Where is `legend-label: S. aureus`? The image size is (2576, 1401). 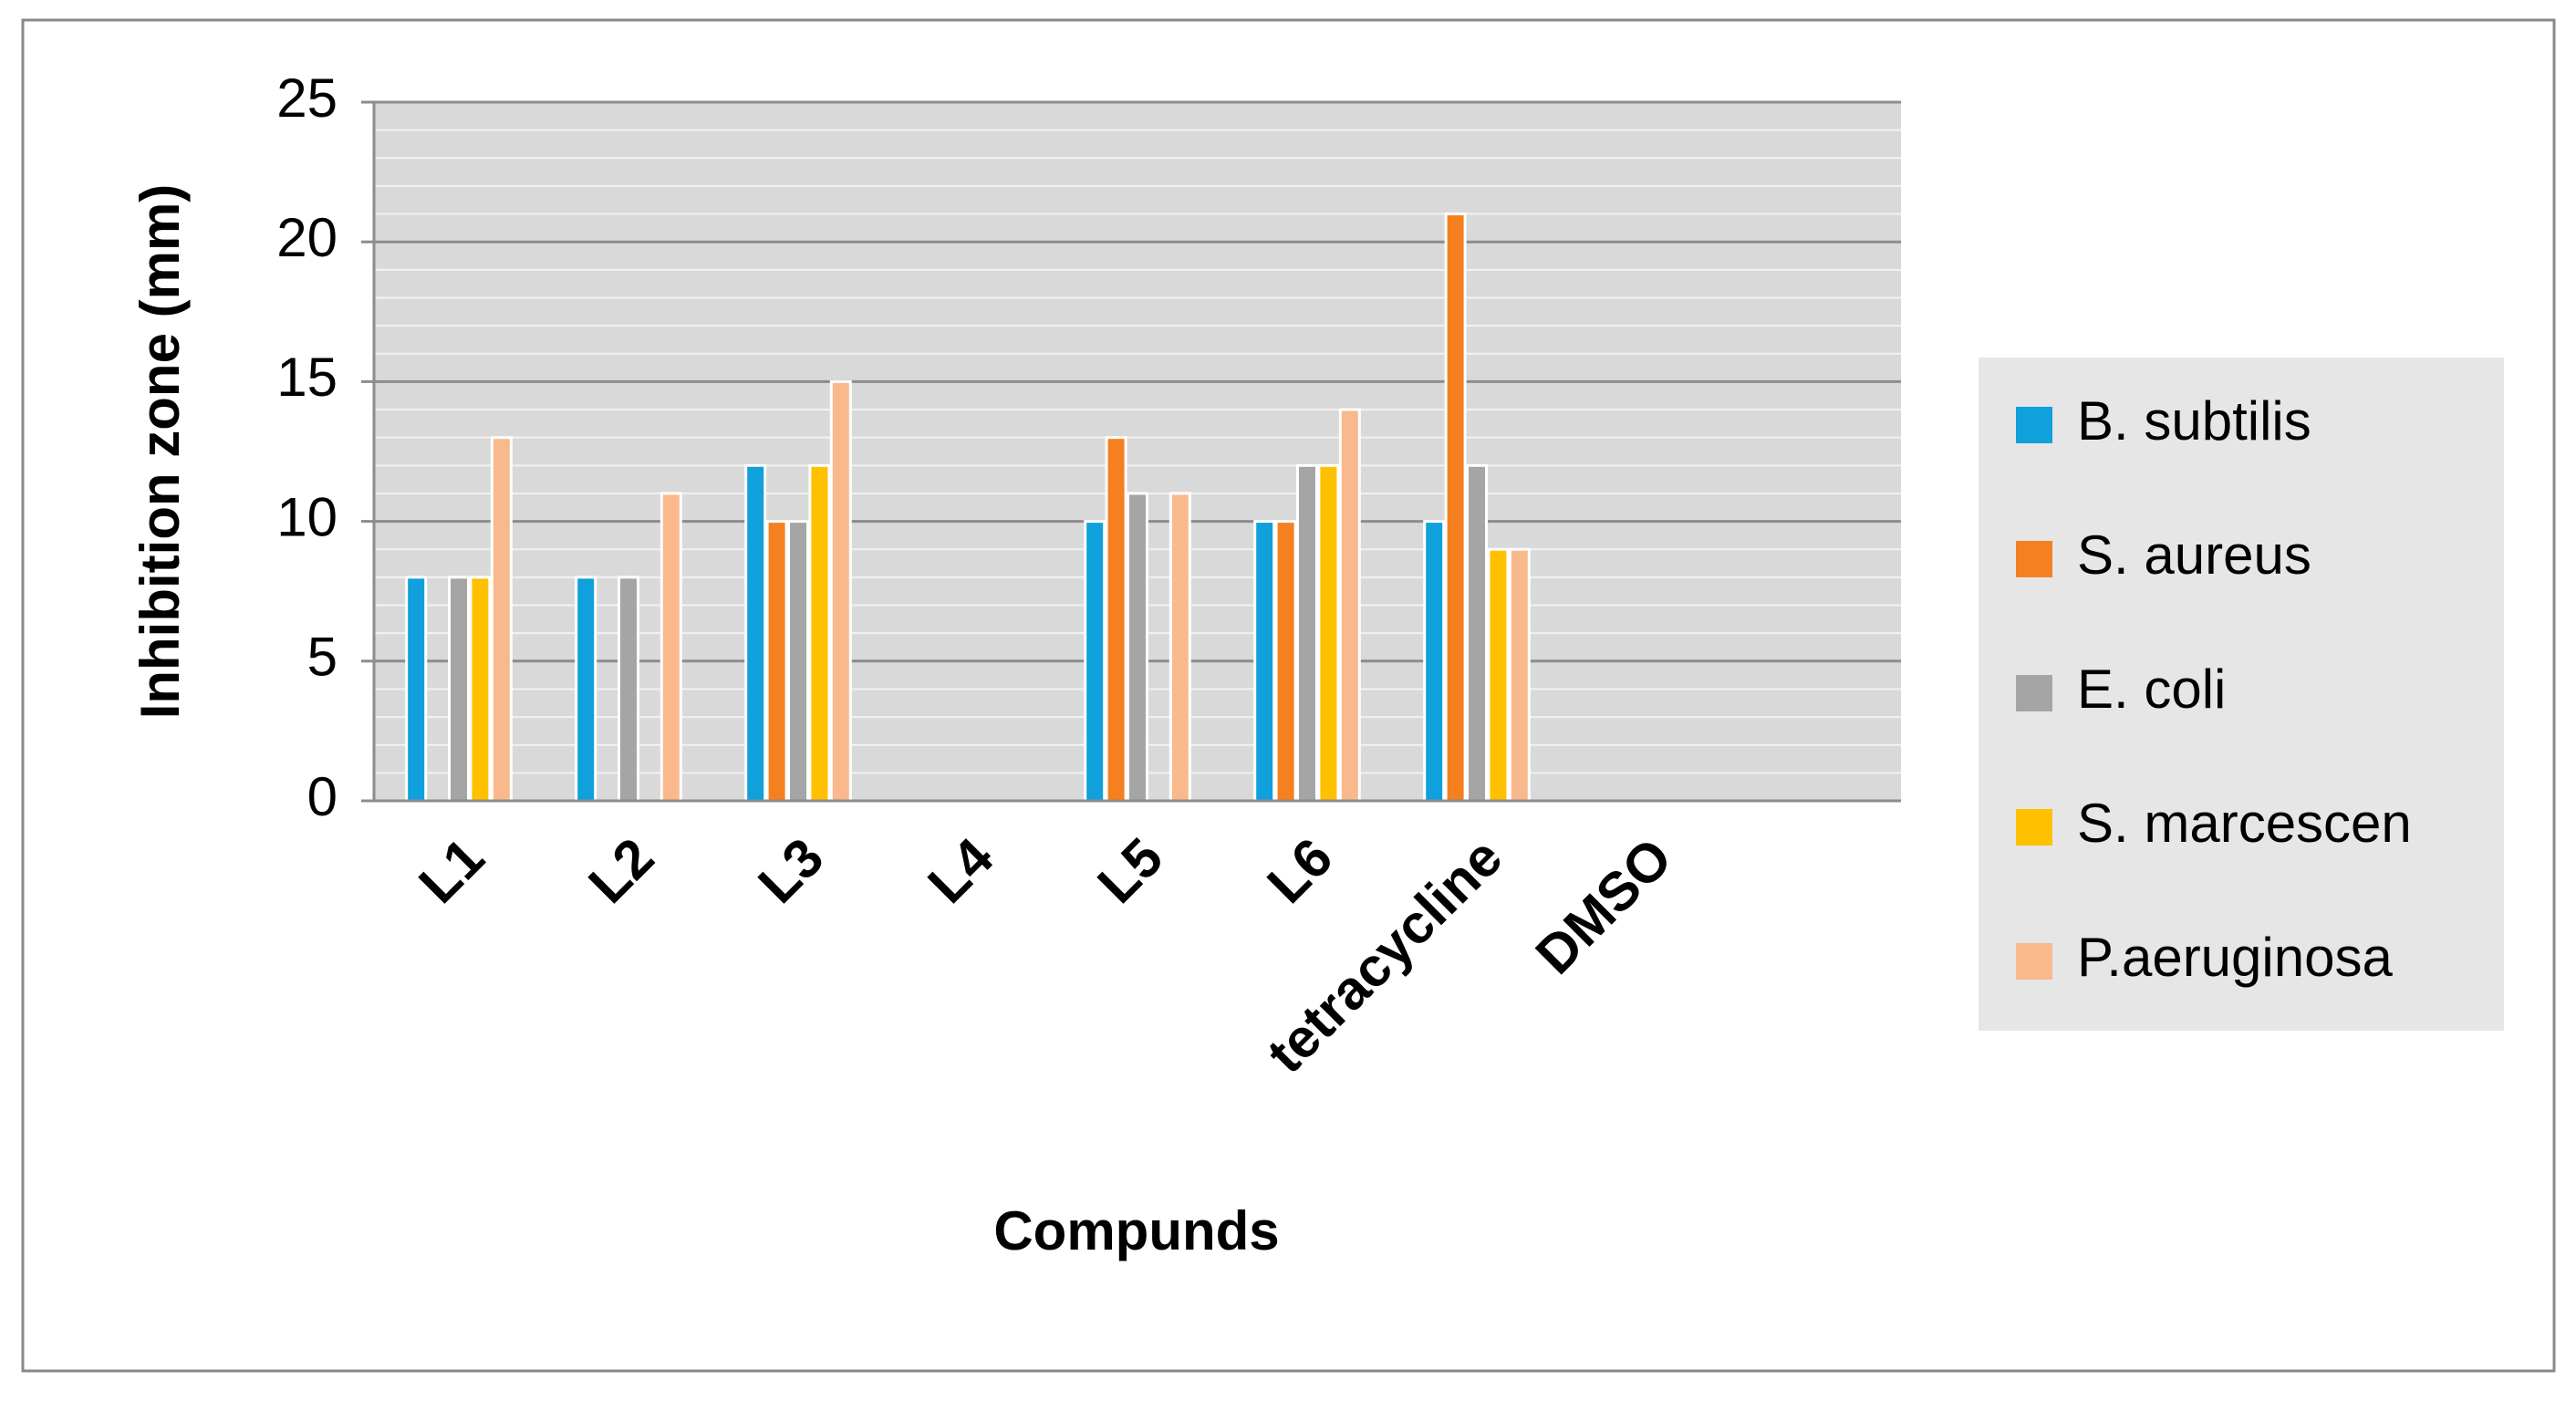
legend-label: S. aureus is located at coordinates (2194, 555).